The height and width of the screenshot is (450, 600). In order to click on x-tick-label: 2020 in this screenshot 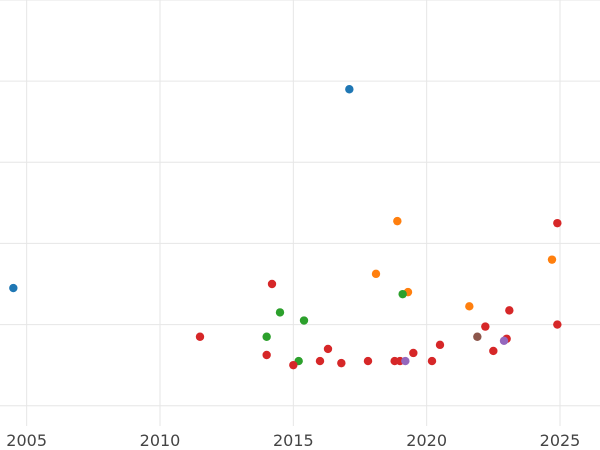, I will do `click(426, 440)`.